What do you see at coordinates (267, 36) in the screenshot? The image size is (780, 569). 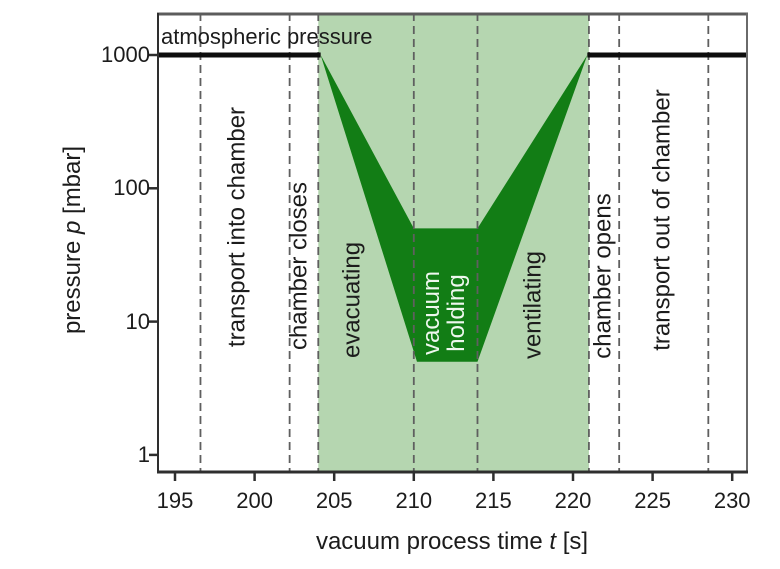 I see `atmospheric-pressure-annotation: atmospheric pressure` at bounding box center [267, 36].